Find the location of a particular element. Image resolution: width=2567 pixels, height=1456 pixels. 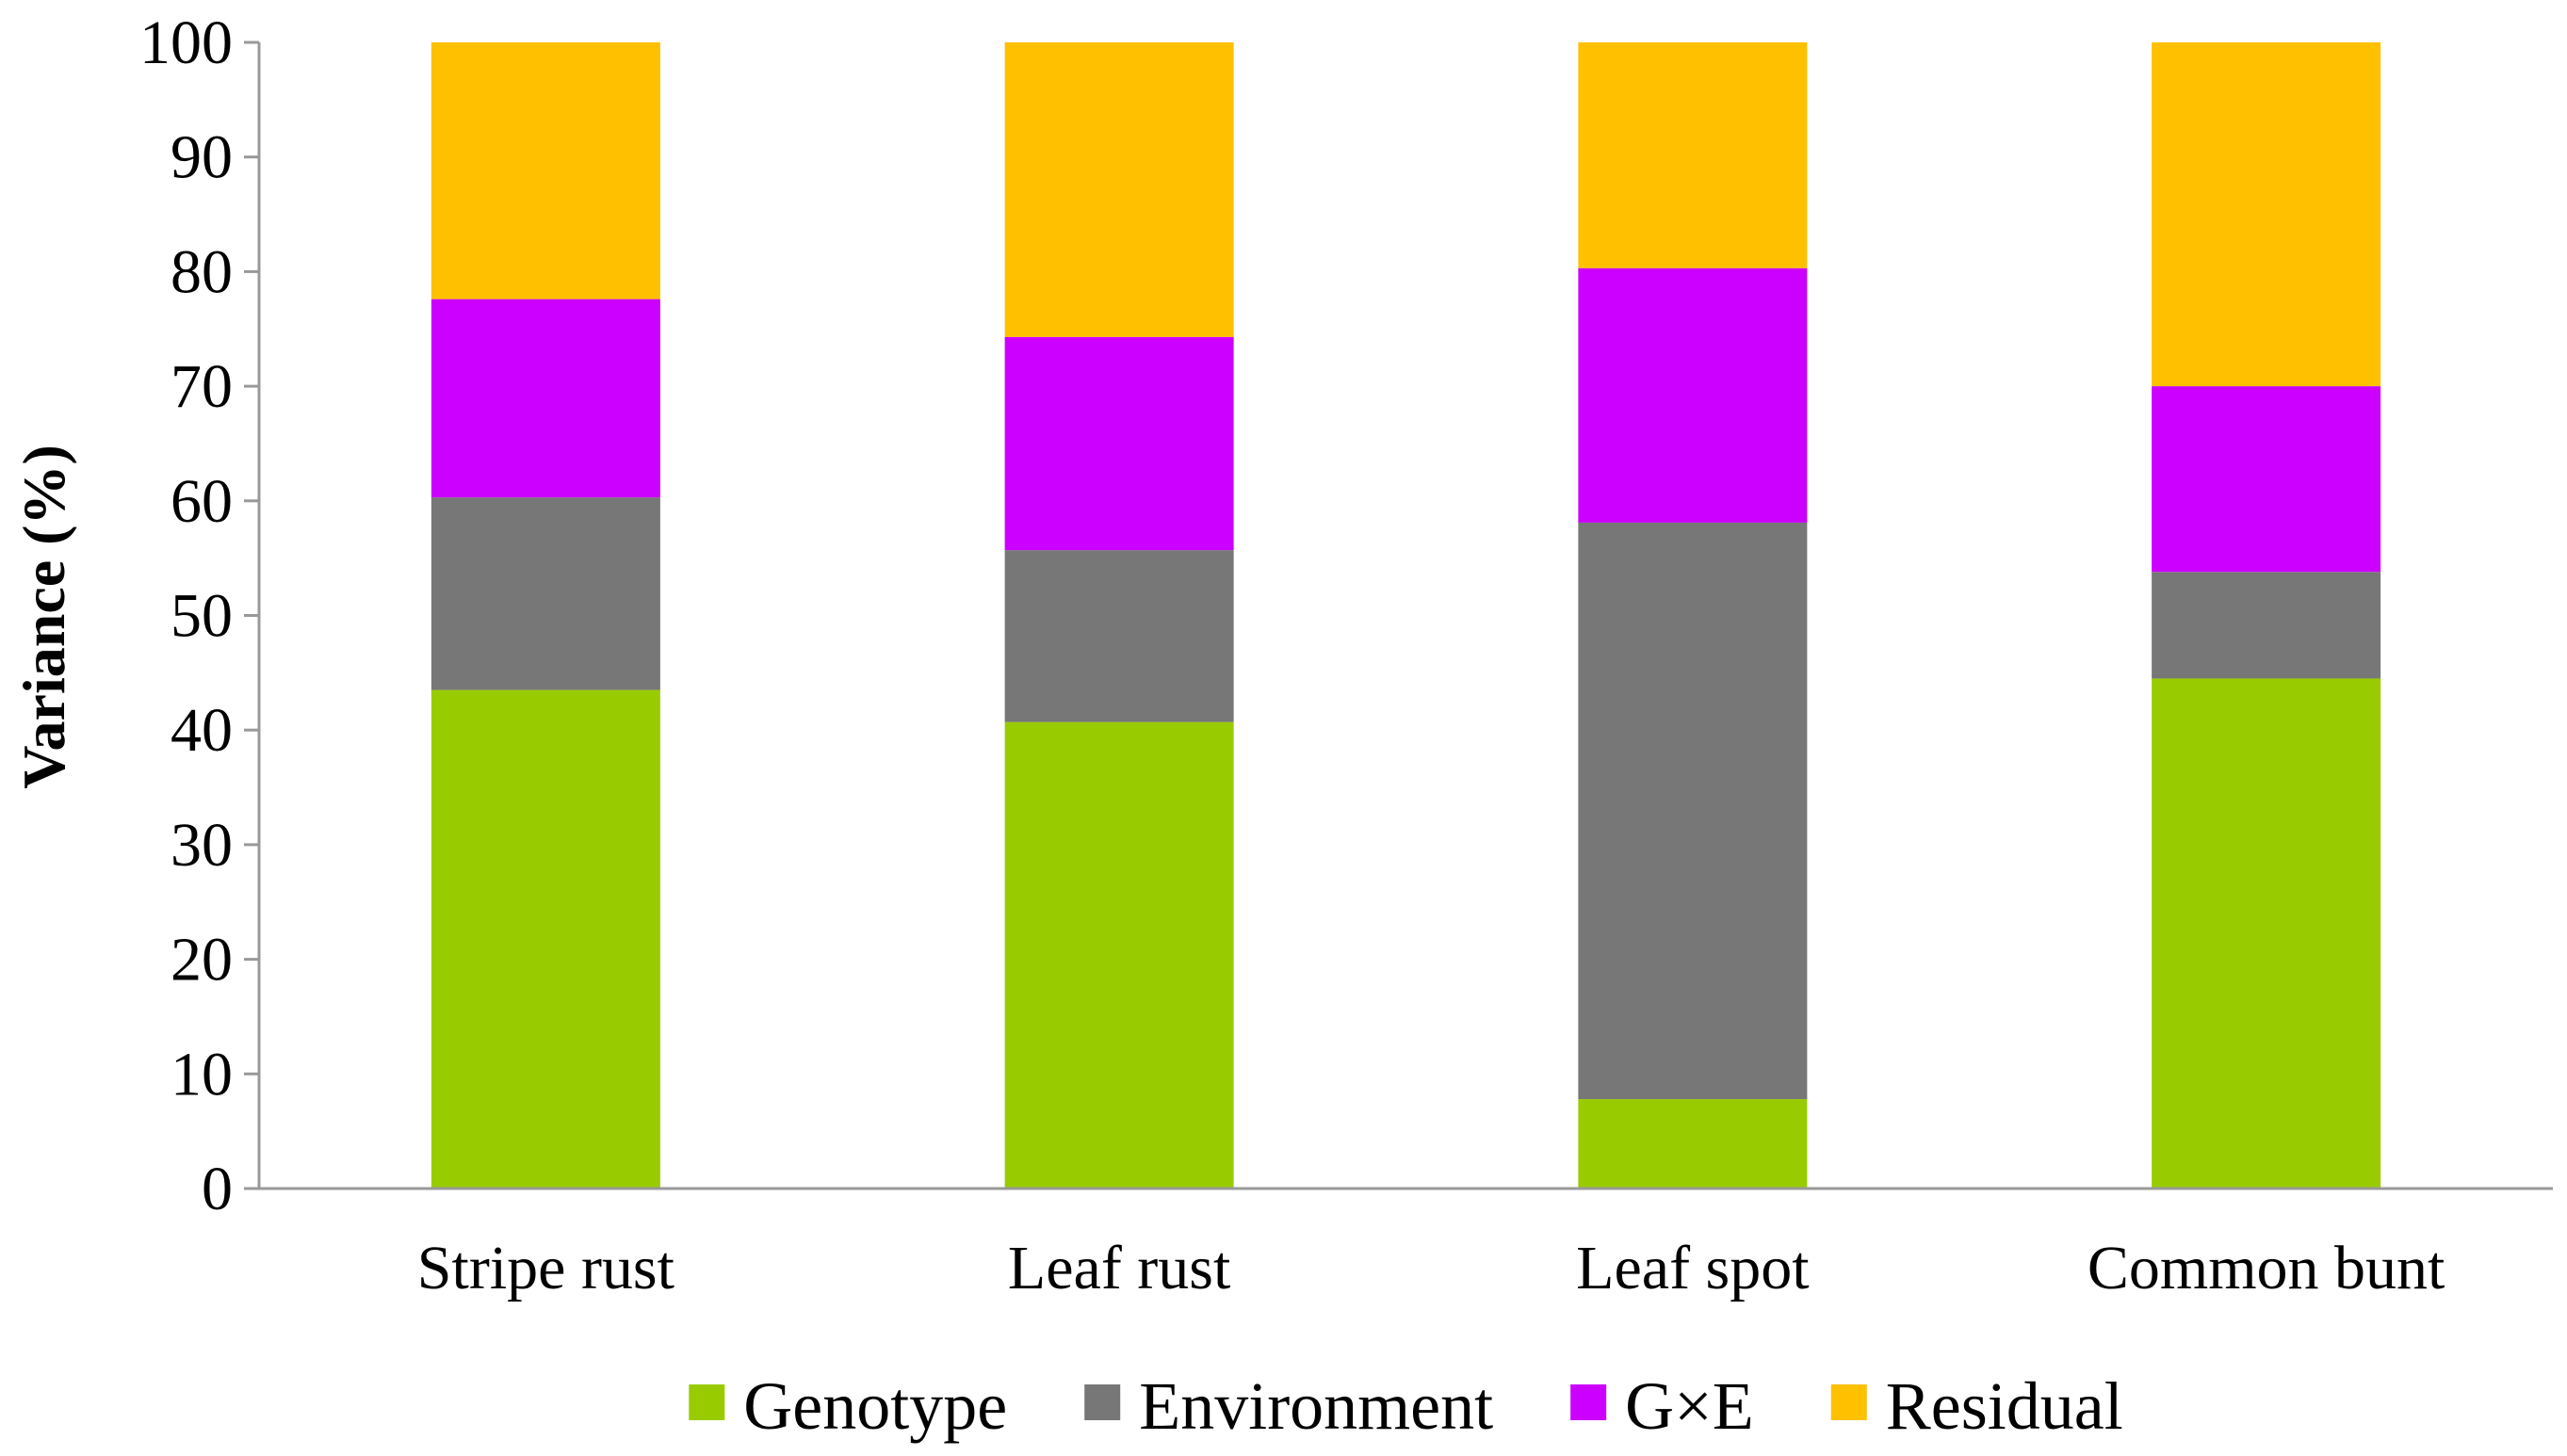

bar-common-bunt-environment is located at coordinates (2266, 625).